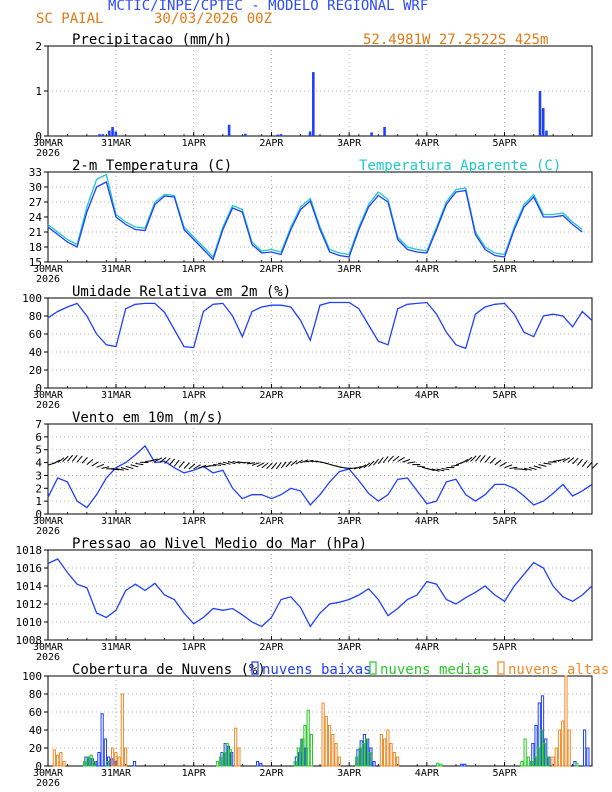 This screenshot has width=612, height=792. I want to click on y-tick-label: 18, so click(35, 247).